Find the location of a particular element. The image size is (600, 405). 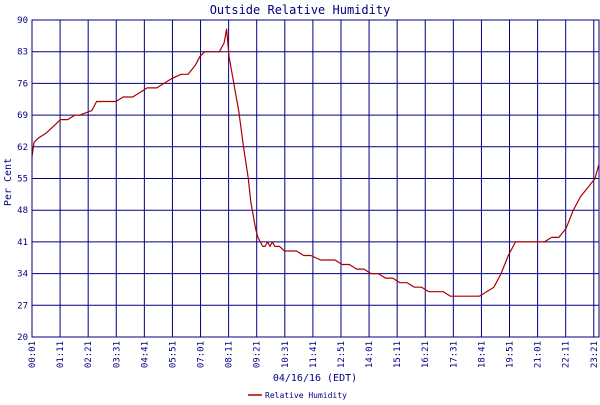

x-tick-label: 21:01 is located at coordinates (539, 354).